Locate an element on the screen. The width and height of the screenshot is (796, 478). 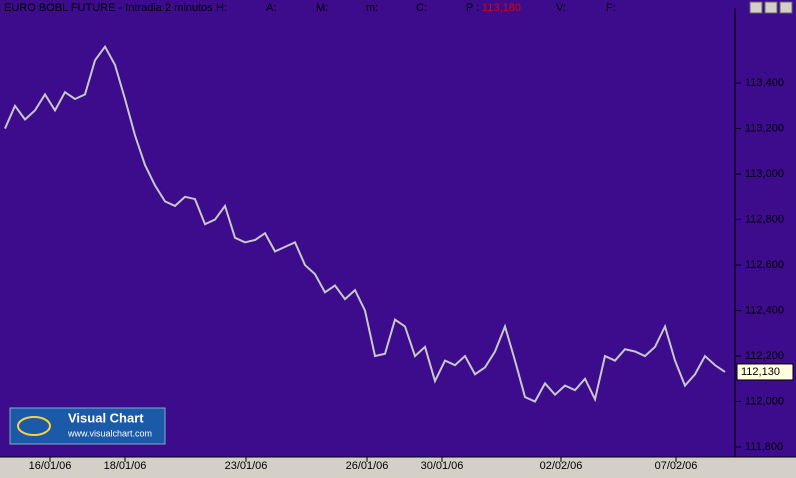
quote-label: A: is located at coordinates (271, 8).